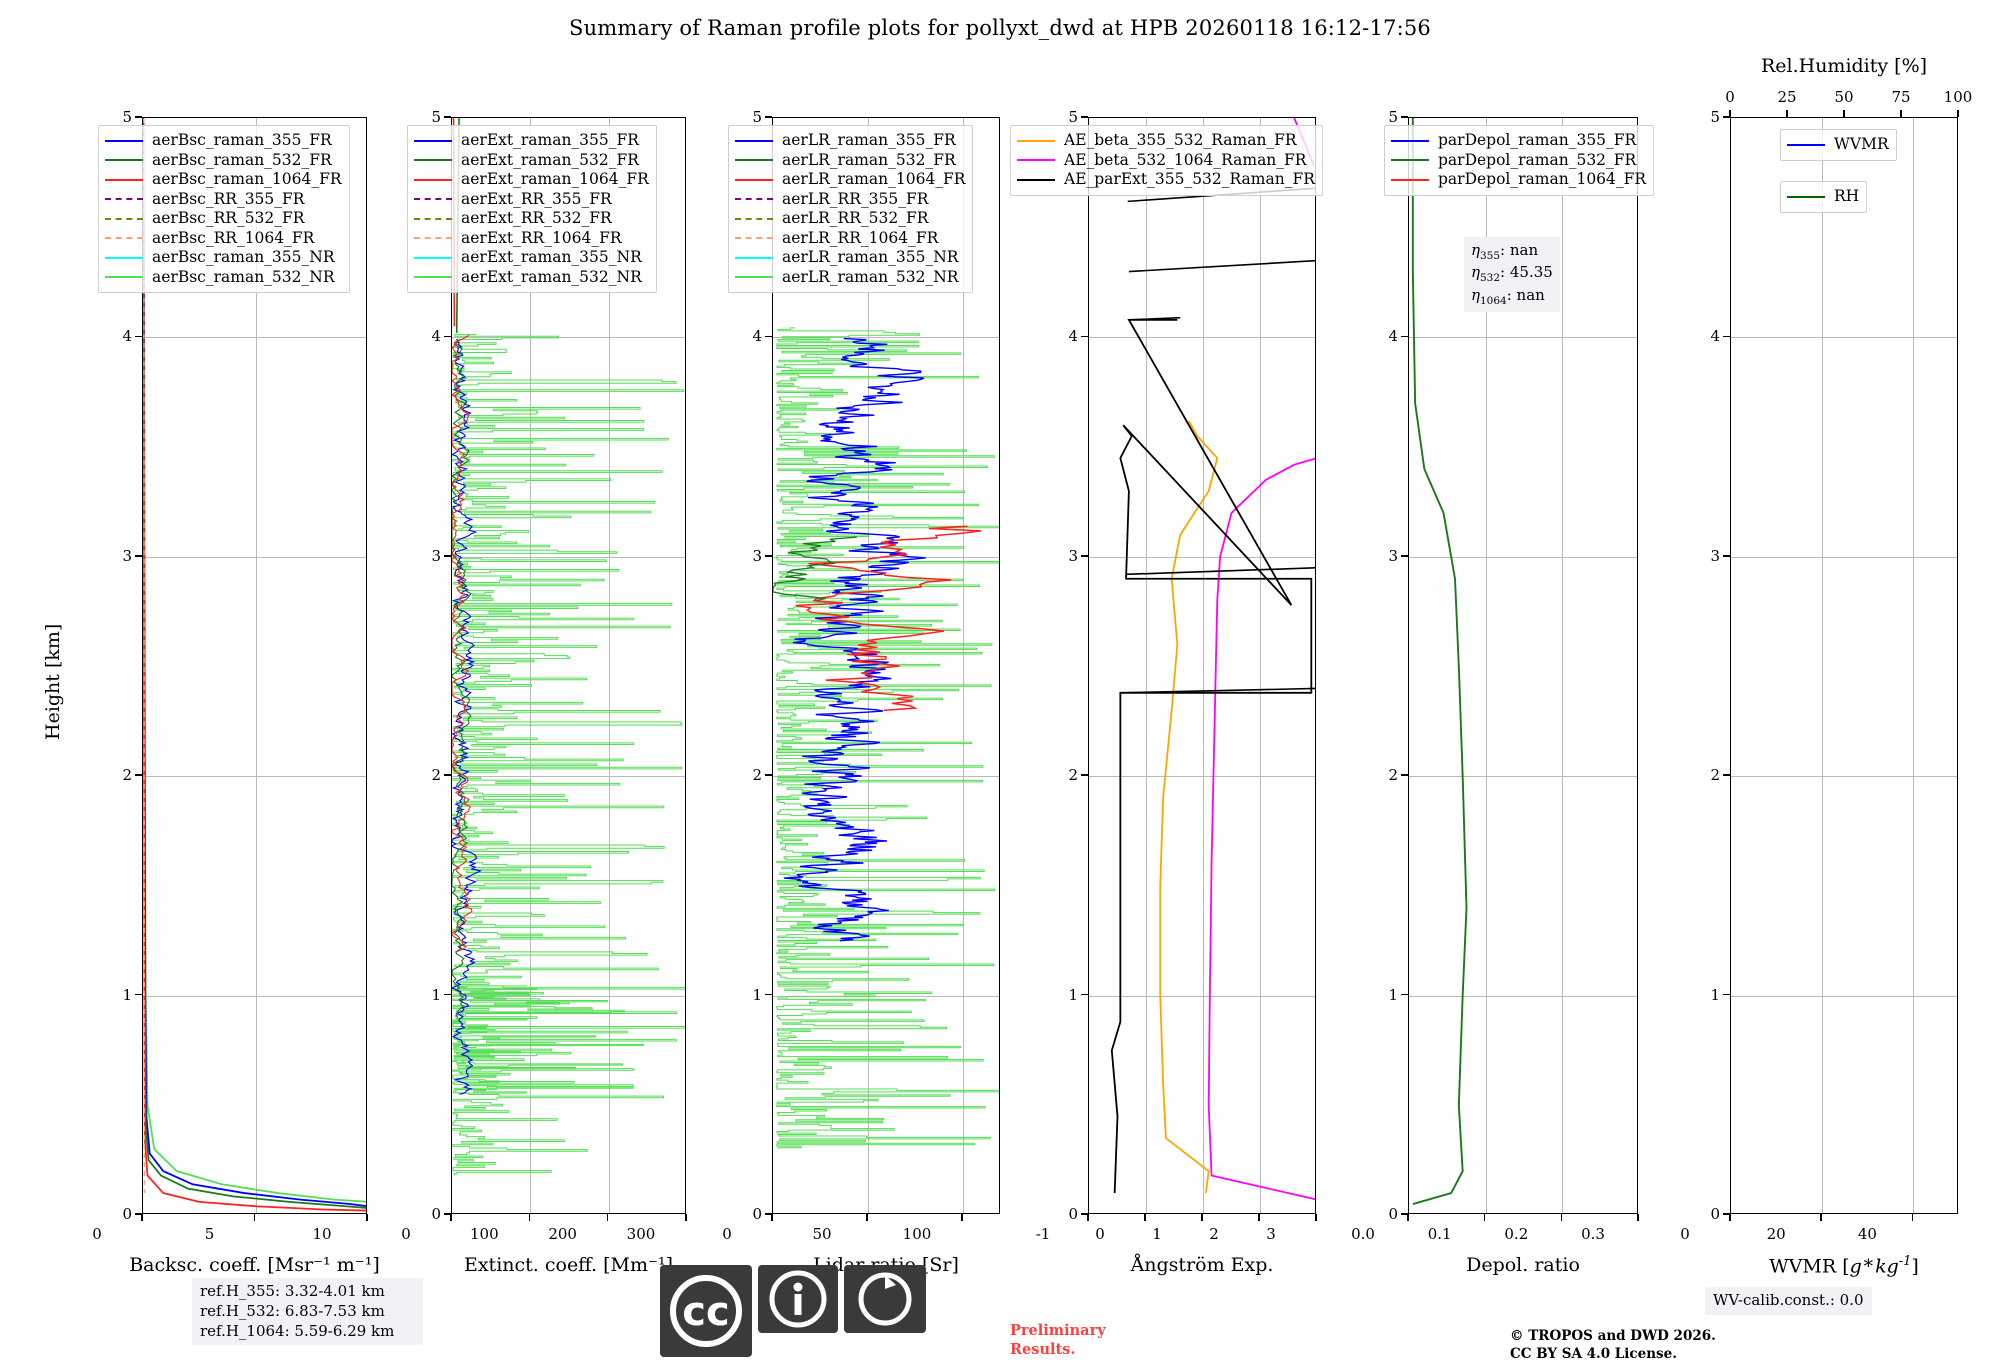  I want to click on legend-label: parDepol_raman_1064_FR, so click(1542, 180).